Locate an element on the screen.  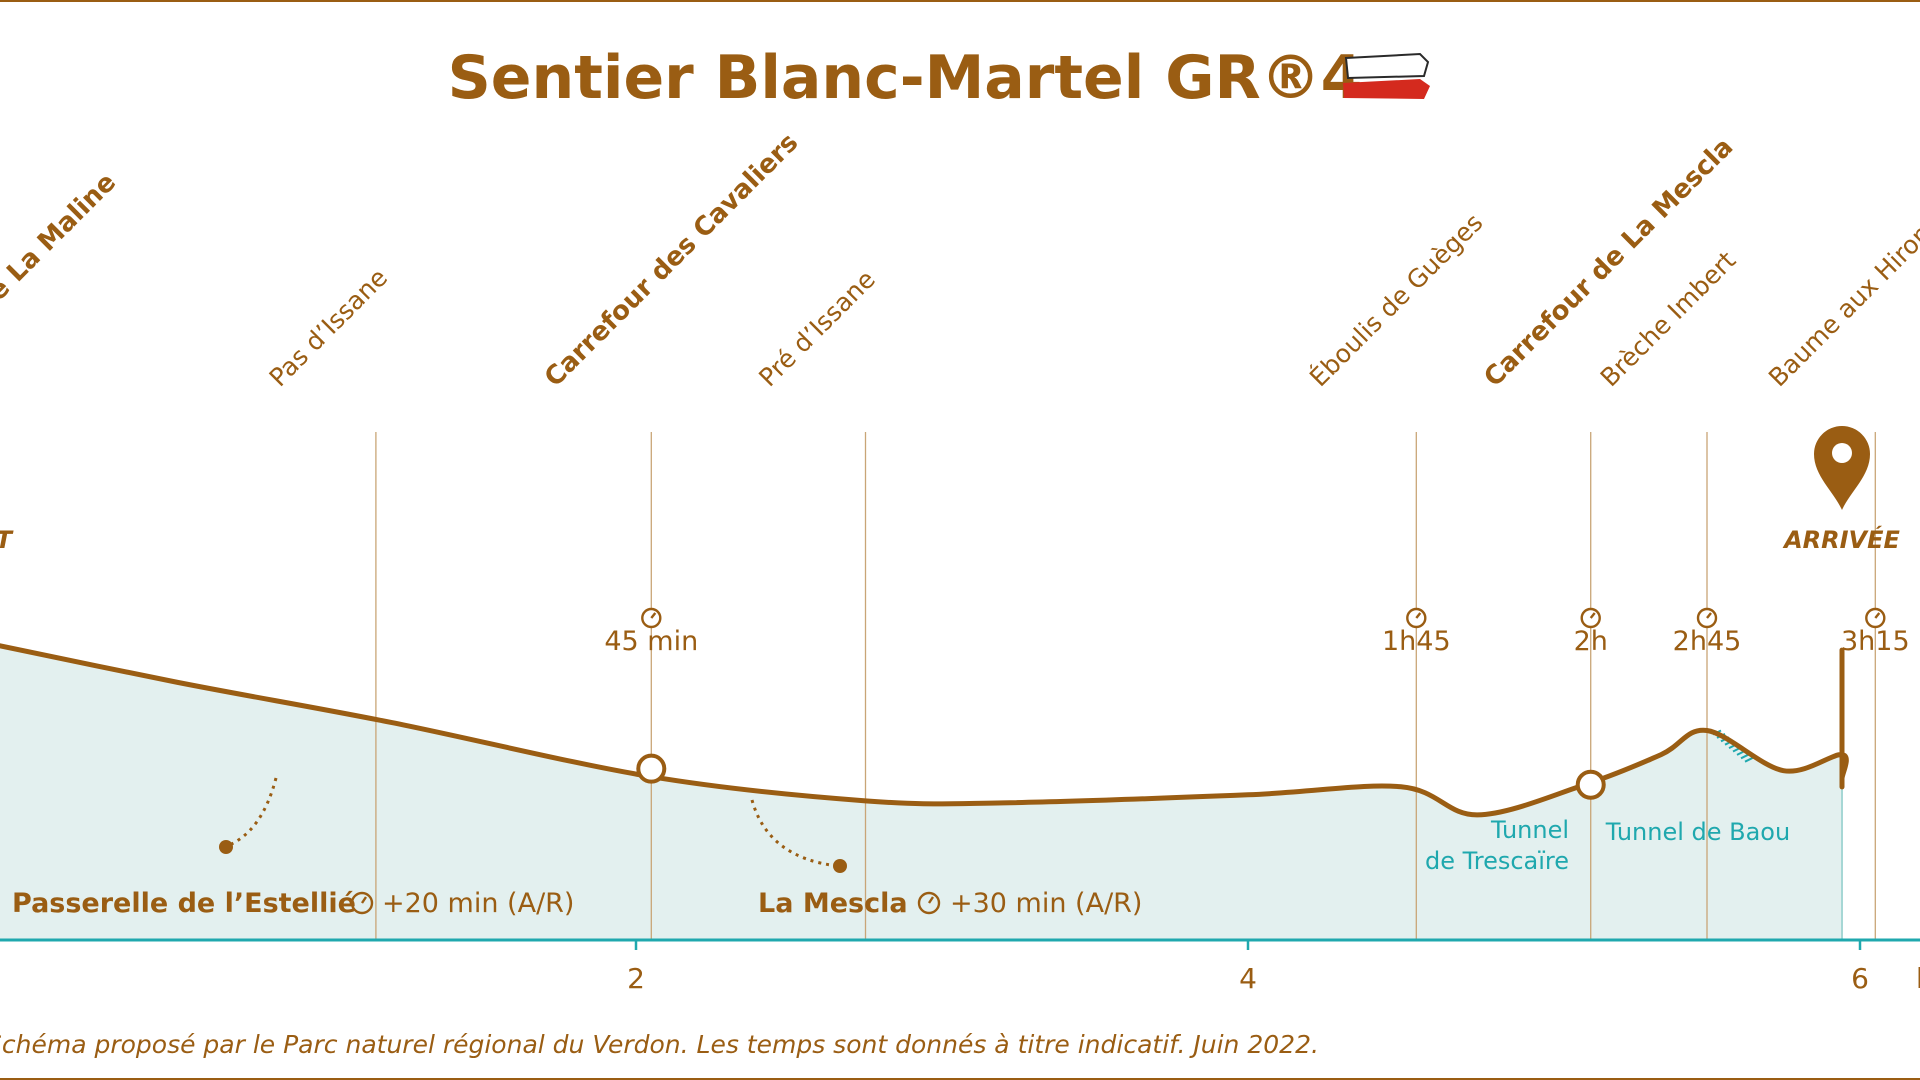
side-trip-estellie: Passerelle de l’Estellié +20 min (A/R) is located at coordinates (293, 848).